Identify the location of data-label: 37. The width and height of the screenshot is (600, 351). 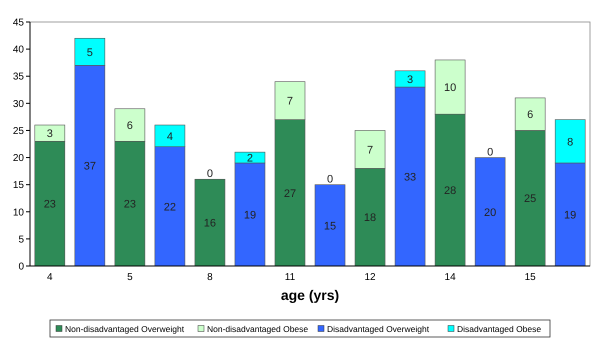
(90, 166).